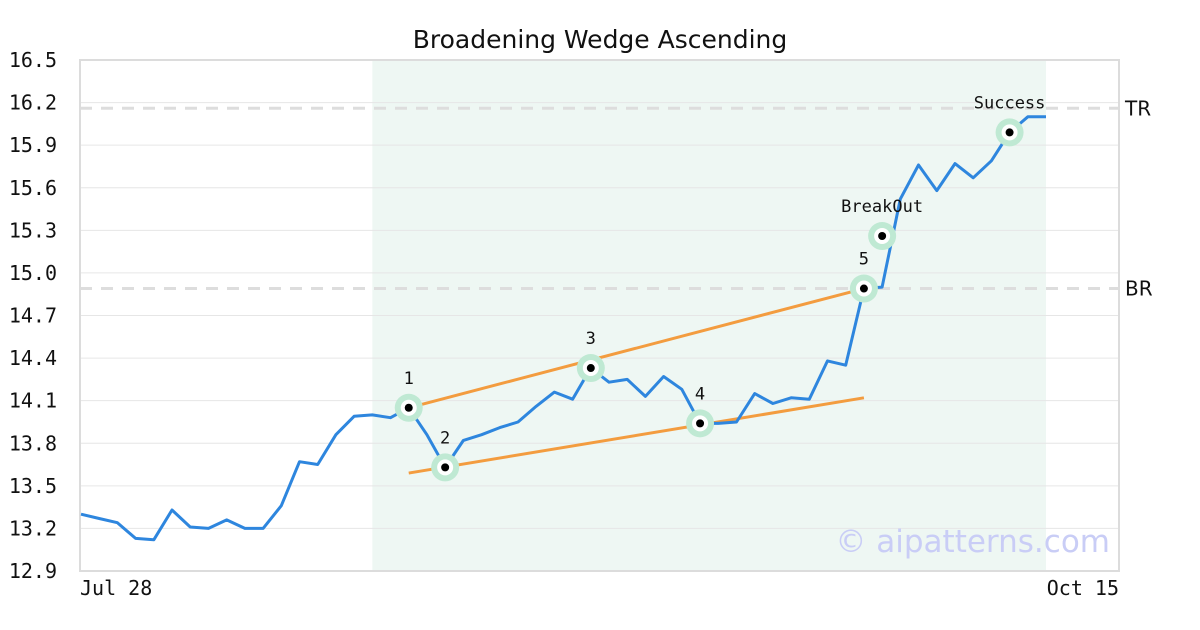 This screenshot has height=630, width=1200. Describe the element at coordinates (882, 236) in the screenshot. I see `point-dot-breakout` at that location.